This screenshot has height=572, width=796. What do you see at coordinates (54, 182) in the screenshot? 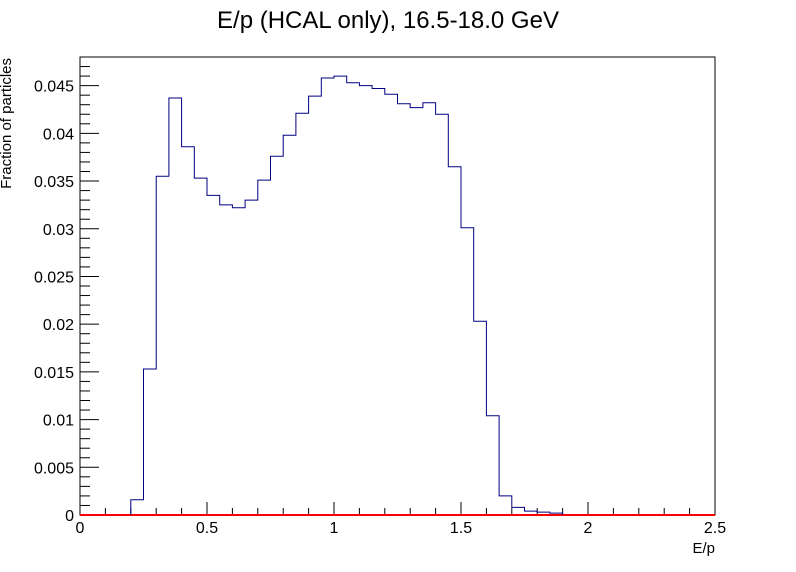
I see `y-tick-label: 0.035` at bounding box center [54, 182].